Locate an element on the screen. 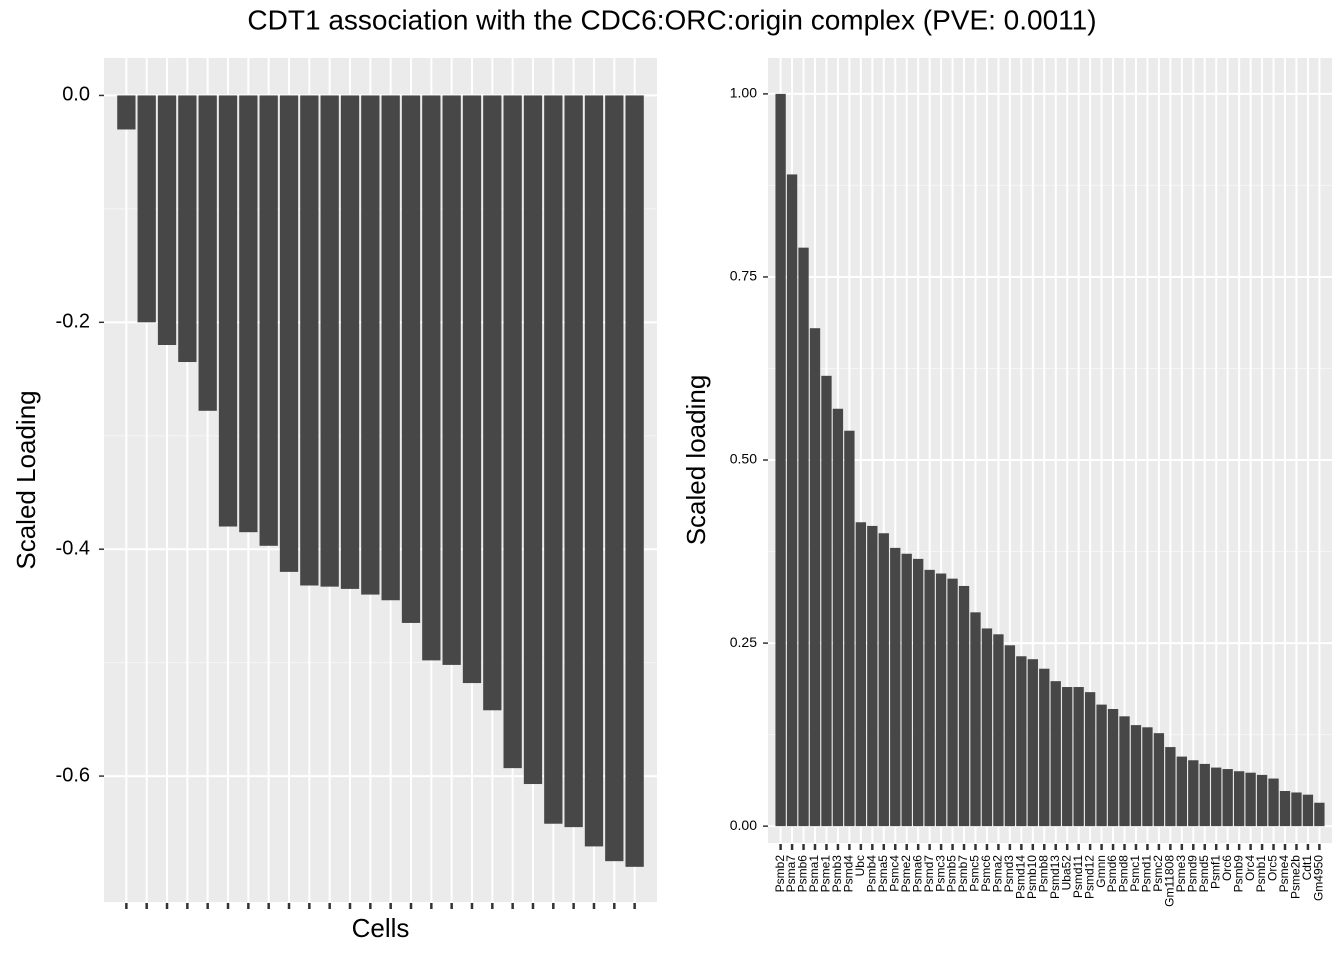 The width and height of the screenshot is (1344, 960). x-tick-label: Psma1 is located at coordinates (814, 874).